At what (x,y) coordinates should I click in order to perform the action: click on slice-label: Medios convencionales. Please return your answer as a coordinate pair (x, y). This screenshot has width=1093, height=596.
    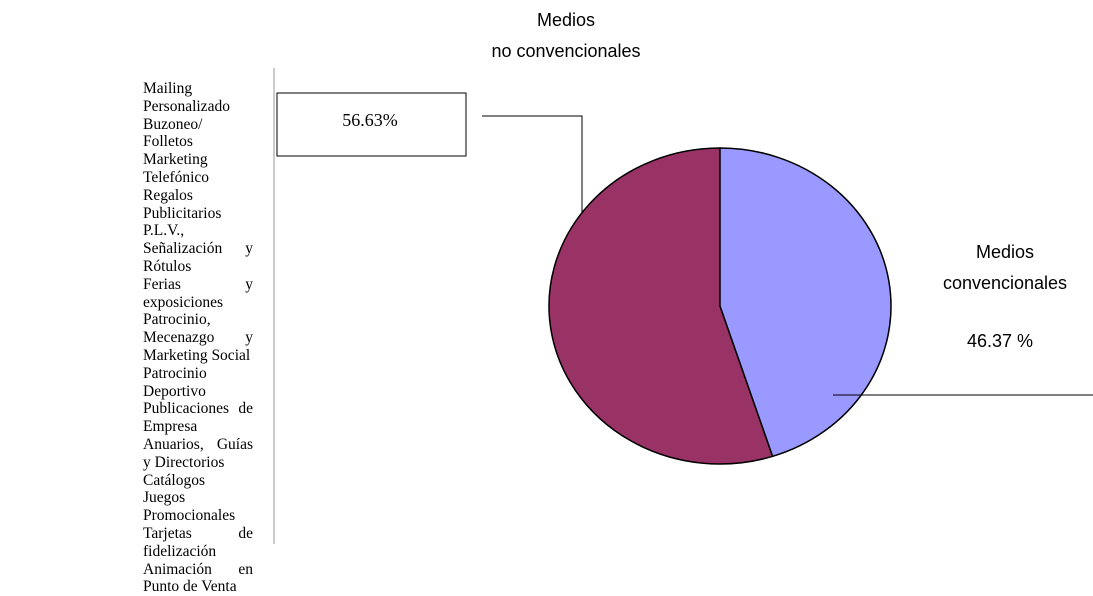
    Looking at the image, I should click on (1005, 267).